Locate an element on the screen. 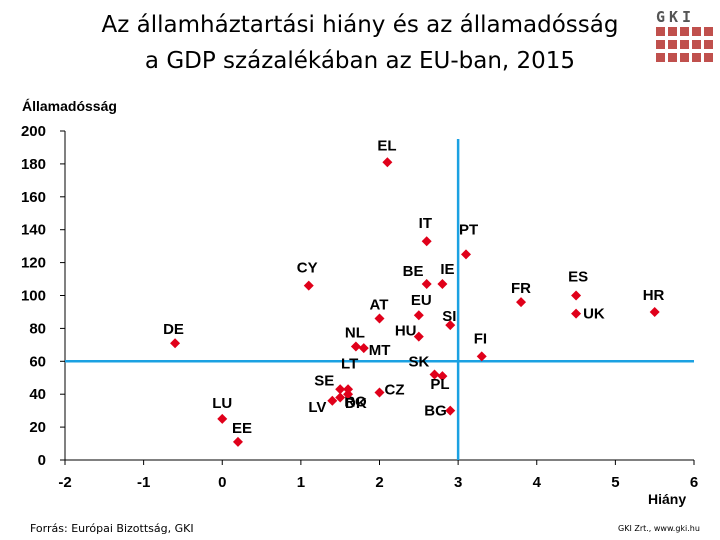 The width and height of the screenshot is (720, 540). x-tick-label: 1 is located at coordinates (301, 482).